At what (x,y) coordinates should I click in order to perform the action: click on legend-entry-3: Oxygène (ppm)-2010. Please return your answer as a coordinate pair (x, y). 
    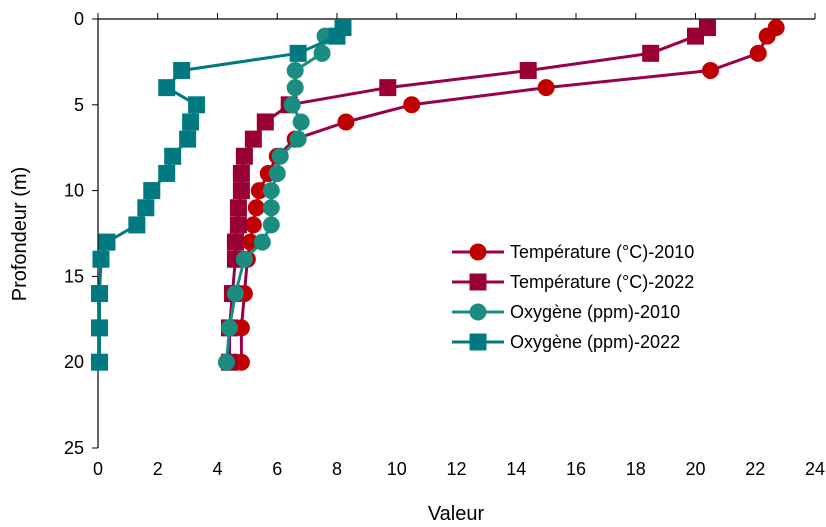
    Looking at the image, I should click on (566, 312).